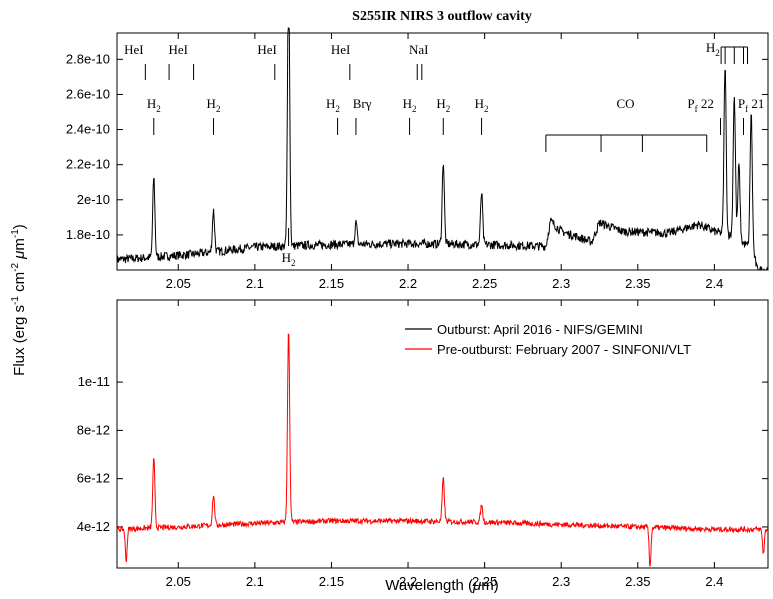 This screenshot has height=599, width=773. Describe the element at coordinates (362, 103) in the screenshot. I see `annotation-label: Brγ` at that location.